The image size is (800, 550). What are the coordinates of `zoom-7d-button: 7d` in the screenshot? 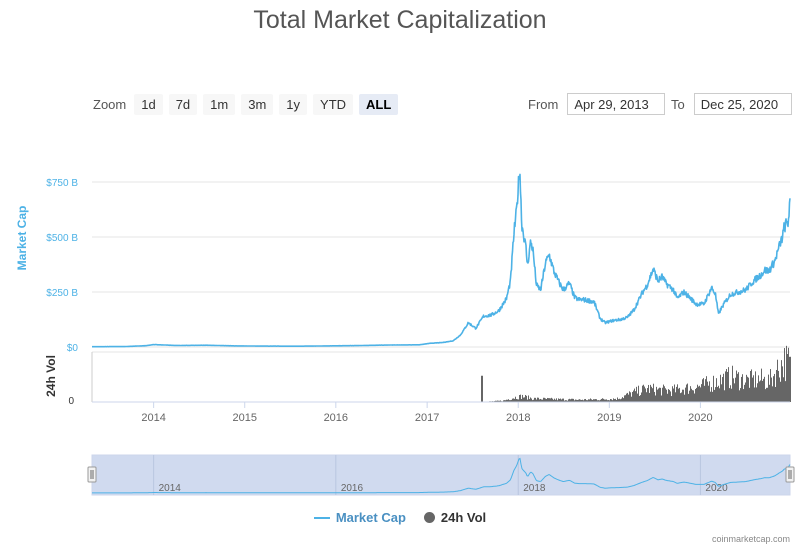 It's located at (183, 104).